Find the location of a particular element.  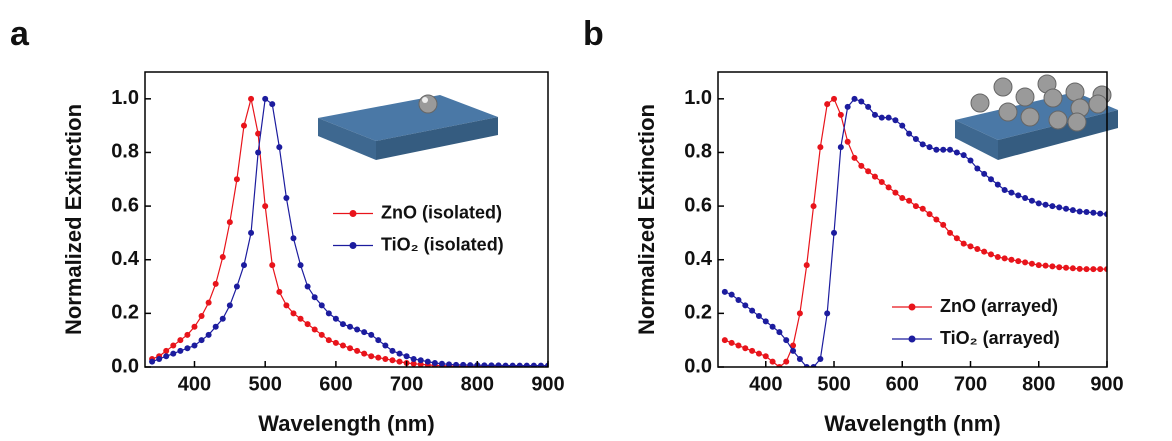

x-tick-label: 400 is located at coordinates (765, 384).